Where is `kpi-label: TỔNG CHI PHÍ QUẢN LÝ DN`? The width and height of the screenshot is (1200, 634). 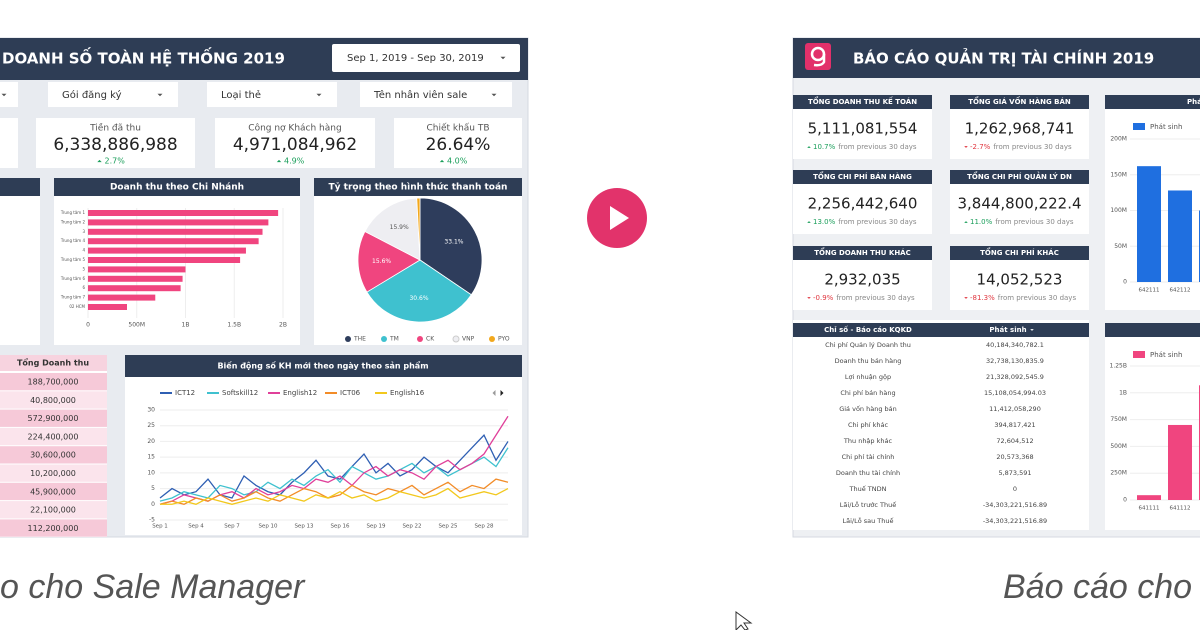 kpi-label: TỔNG CHI PHÍ QUẢN LÝ DN is located at coordinates (1019, 176).